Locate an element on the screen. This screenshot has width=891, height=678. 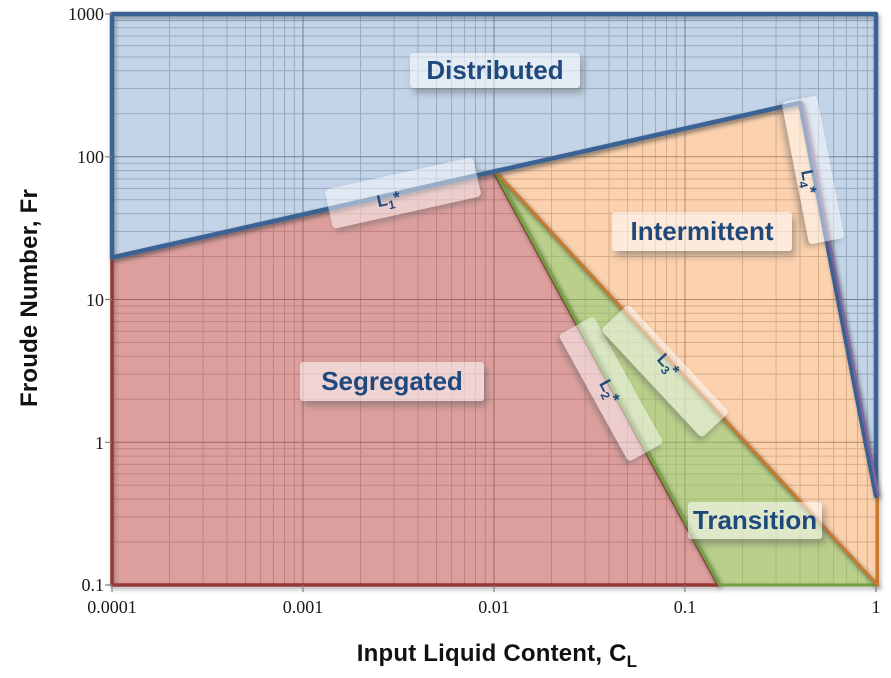
x-axis-title-text: Input Liquid Content, C is located at coordinates (491, 653).